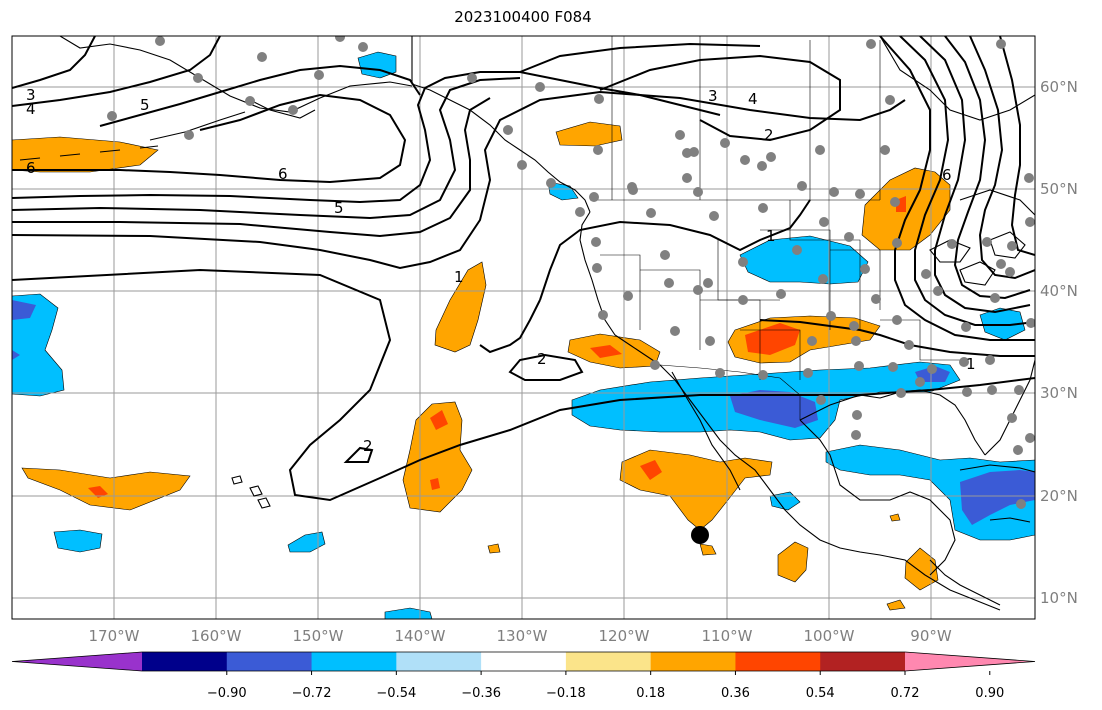  What do you see at coordinates (650, 693) in the screenshot?
I see `colorbar-tick-label: 0.18` at bounding box center [650, 693].